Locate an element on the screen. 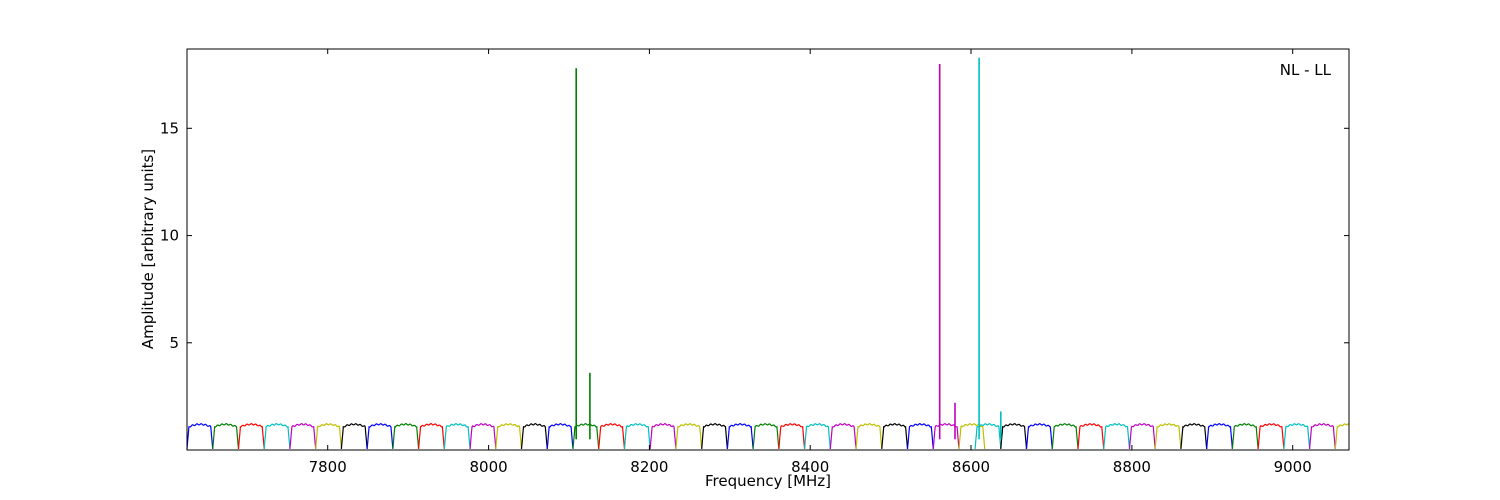 This screenshot has width=1500, height=500. x-tick-label-0: 7800 is located at coordinates (328, 467).